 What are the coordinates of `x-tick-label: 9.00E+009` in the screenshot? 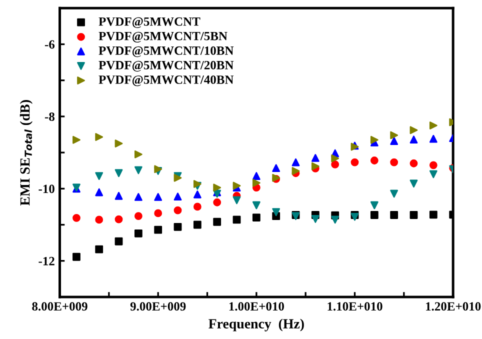 It's located at (158, 306).